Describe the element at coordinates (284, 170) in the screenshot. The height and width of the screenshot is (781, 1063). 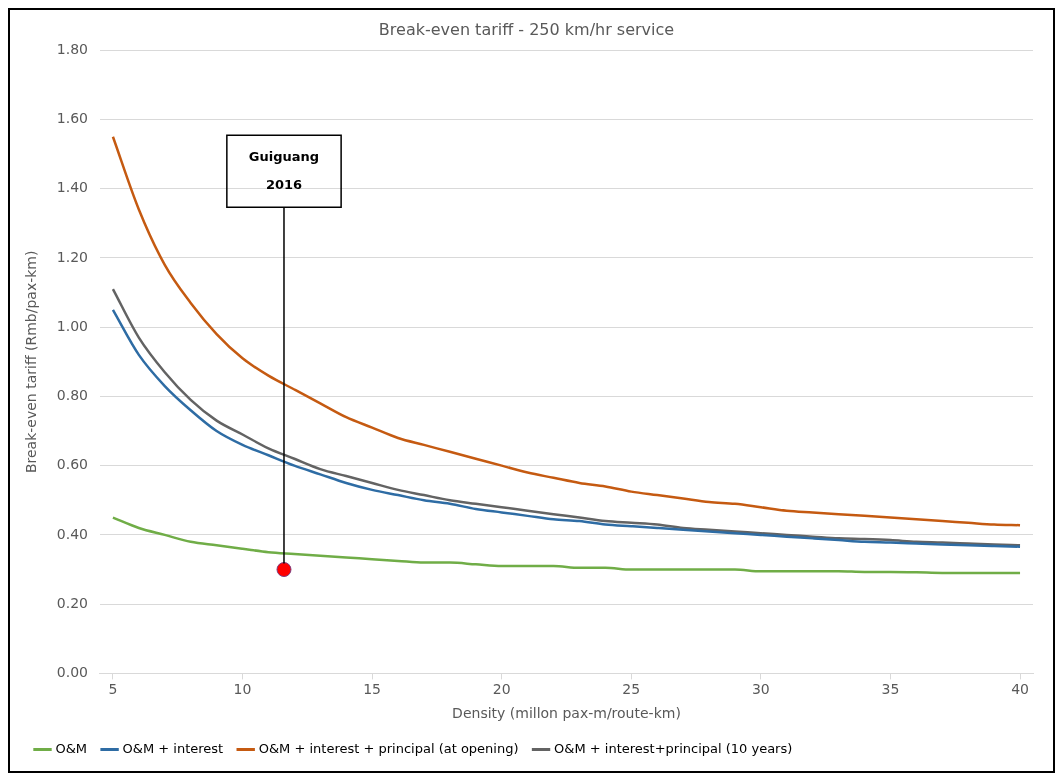
I see `annotation: Guiguang 2016` at that location.